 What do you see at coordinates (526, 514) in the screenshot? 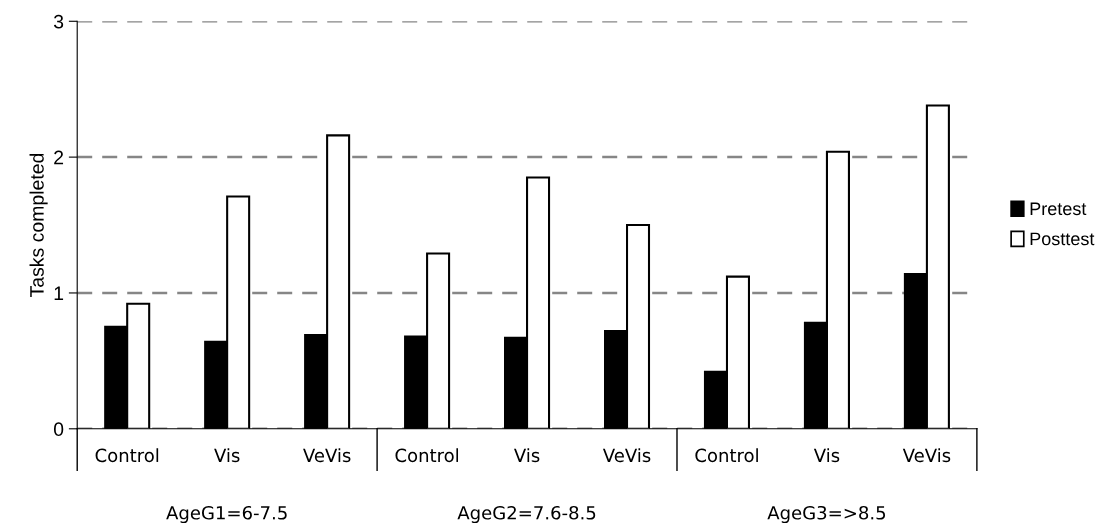
I see `text: AgeG2=7.6-8.5` at bounding box center [526, 514].